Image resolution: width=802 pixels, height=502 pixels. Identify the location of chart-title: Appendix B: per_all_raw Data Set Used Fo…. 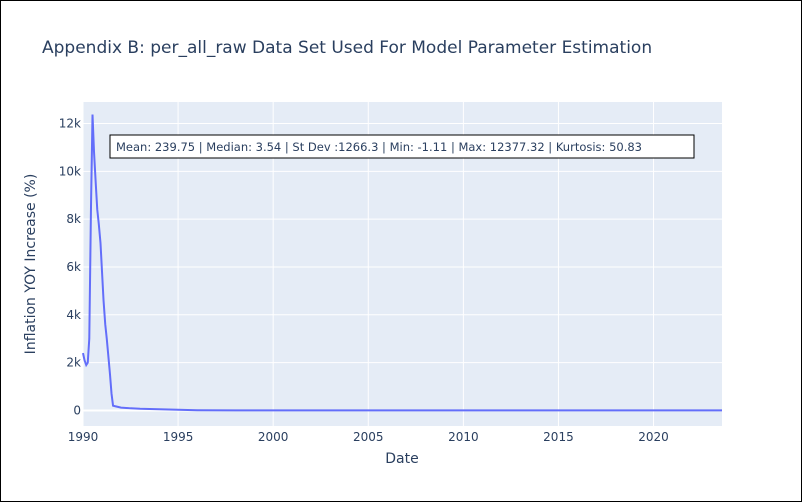
(347, 48).